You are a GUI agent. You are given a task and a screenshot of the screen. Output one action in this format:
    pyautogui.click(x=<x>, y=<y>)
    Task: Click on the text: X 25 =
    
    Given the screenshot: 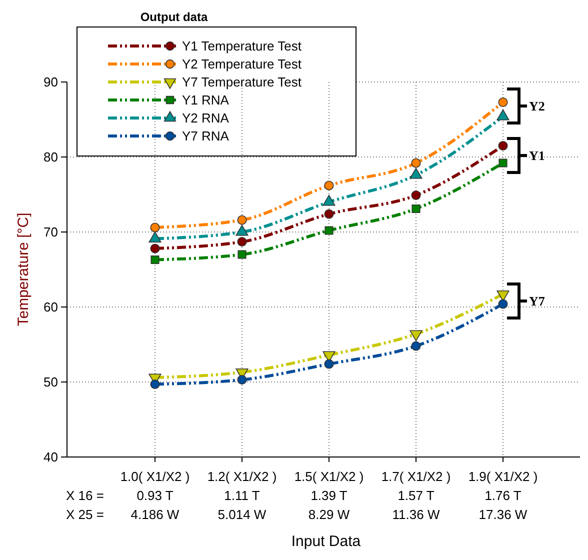 What is the action you would take?
    pyautogui.click(x=85, y=514)
    